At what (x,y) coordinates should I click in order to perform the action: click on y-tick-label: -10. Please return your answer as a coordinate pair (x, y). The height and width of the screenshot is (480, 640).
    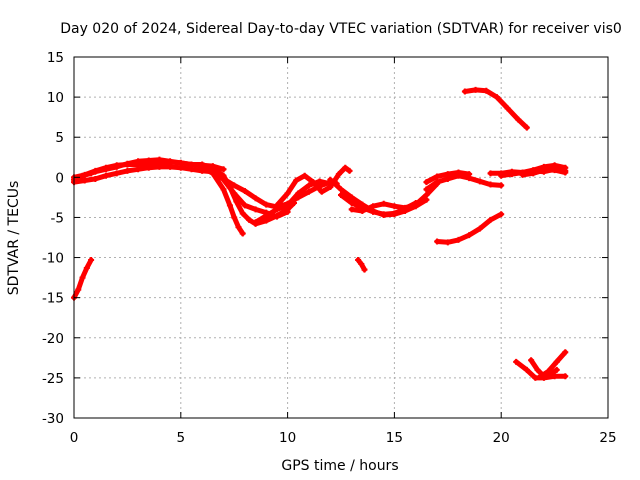
    Looking at the image, I should click on (53, 259).